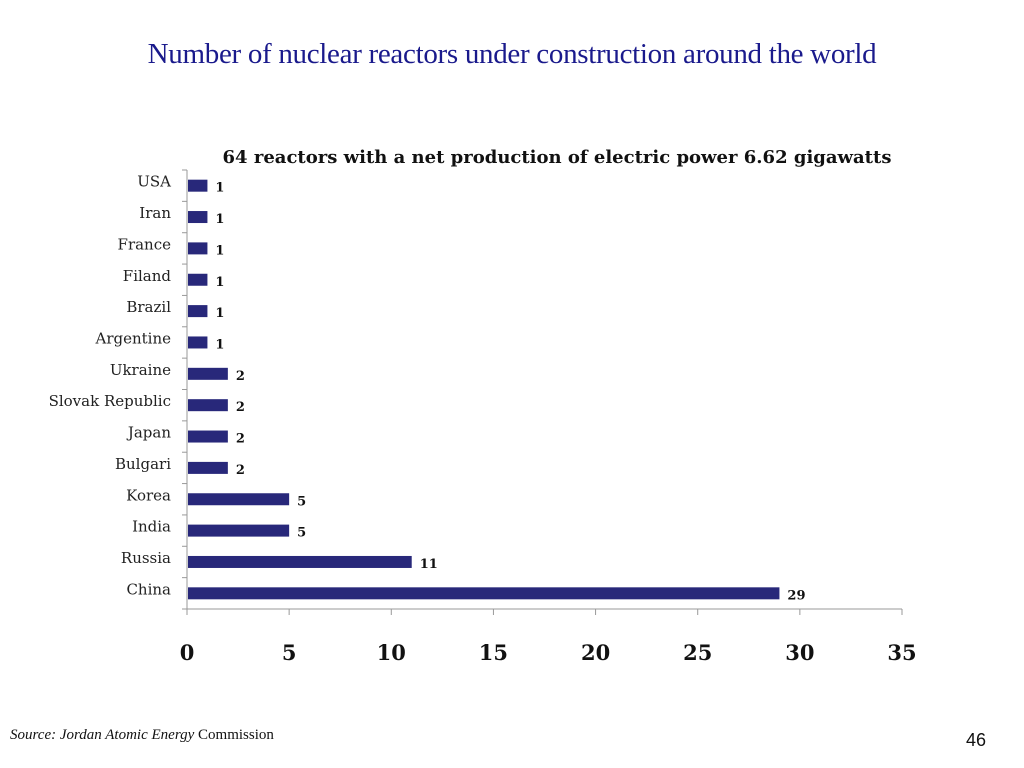 Image resolution: width=1024 pixels, height=768 pixels. What do you see at coordinates (595, 652) in the screenshot?
I see `x-tick-label: 20` at bounding box center [595, 652].